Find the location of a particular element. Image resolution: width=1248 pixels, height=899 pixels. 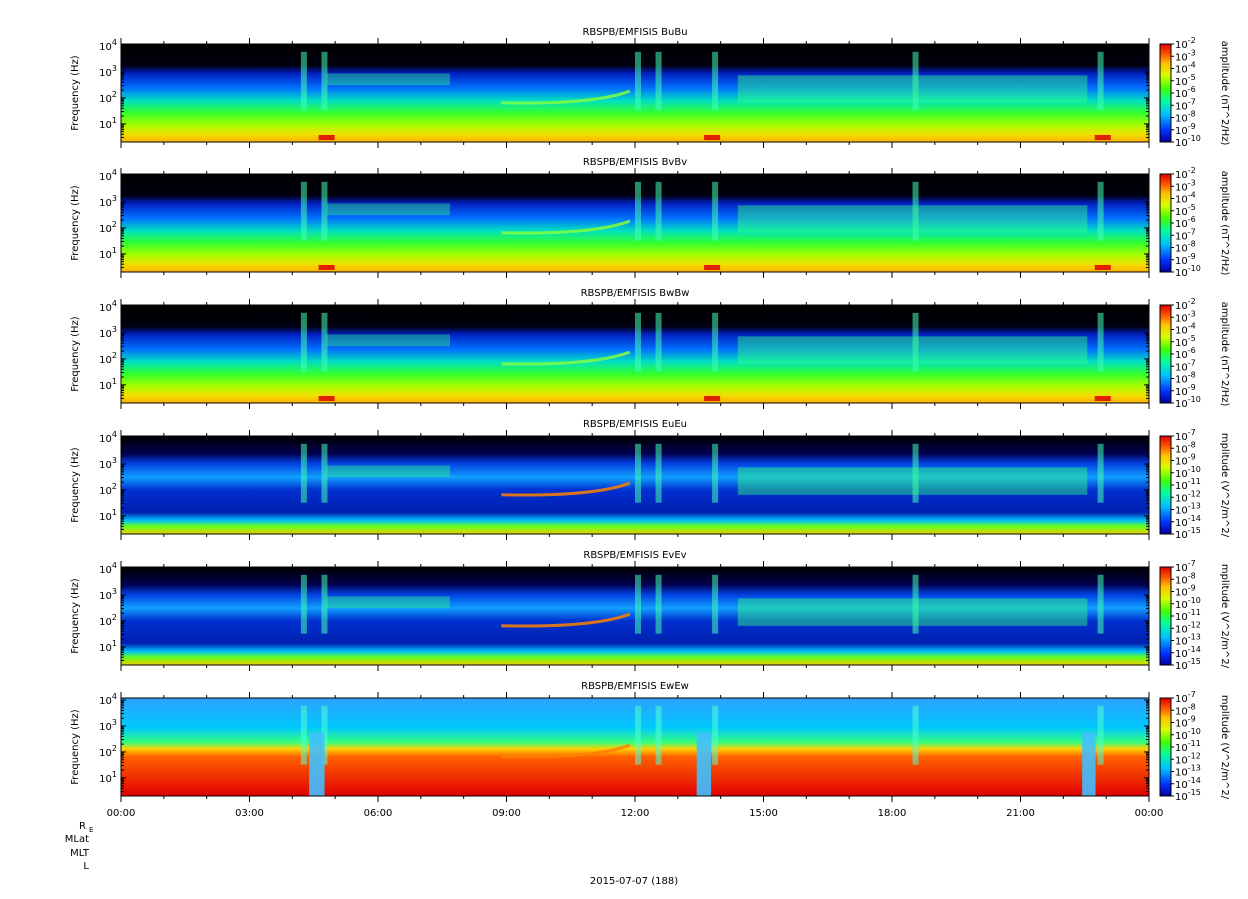

ephemeris-label-mlat: MLat is located at coordinates (77, 839).